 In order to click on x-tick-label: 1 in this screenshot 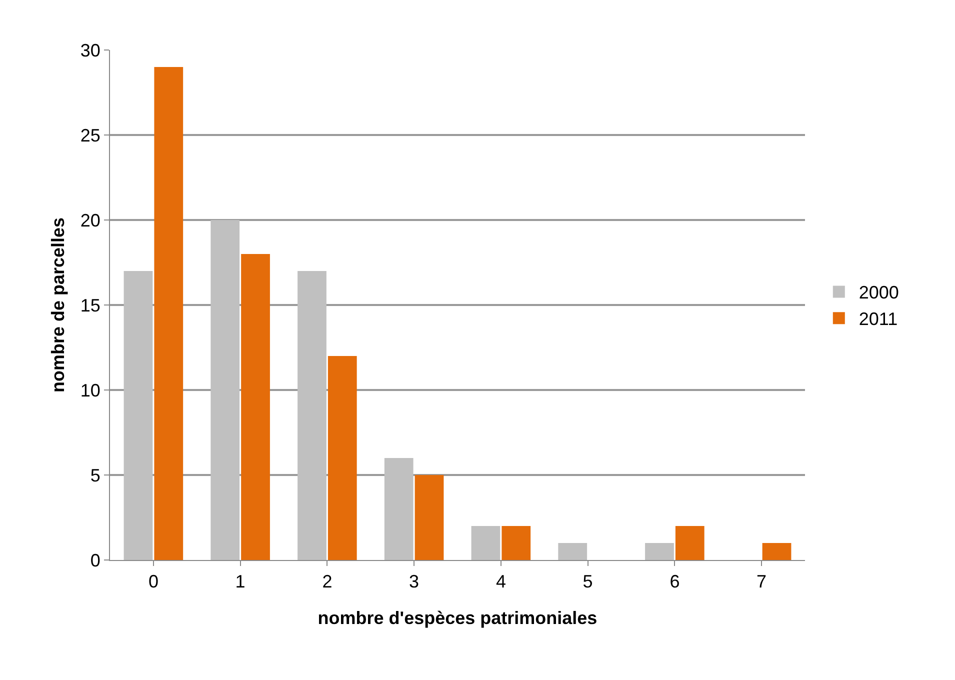, I will do `click(240, 582)`.